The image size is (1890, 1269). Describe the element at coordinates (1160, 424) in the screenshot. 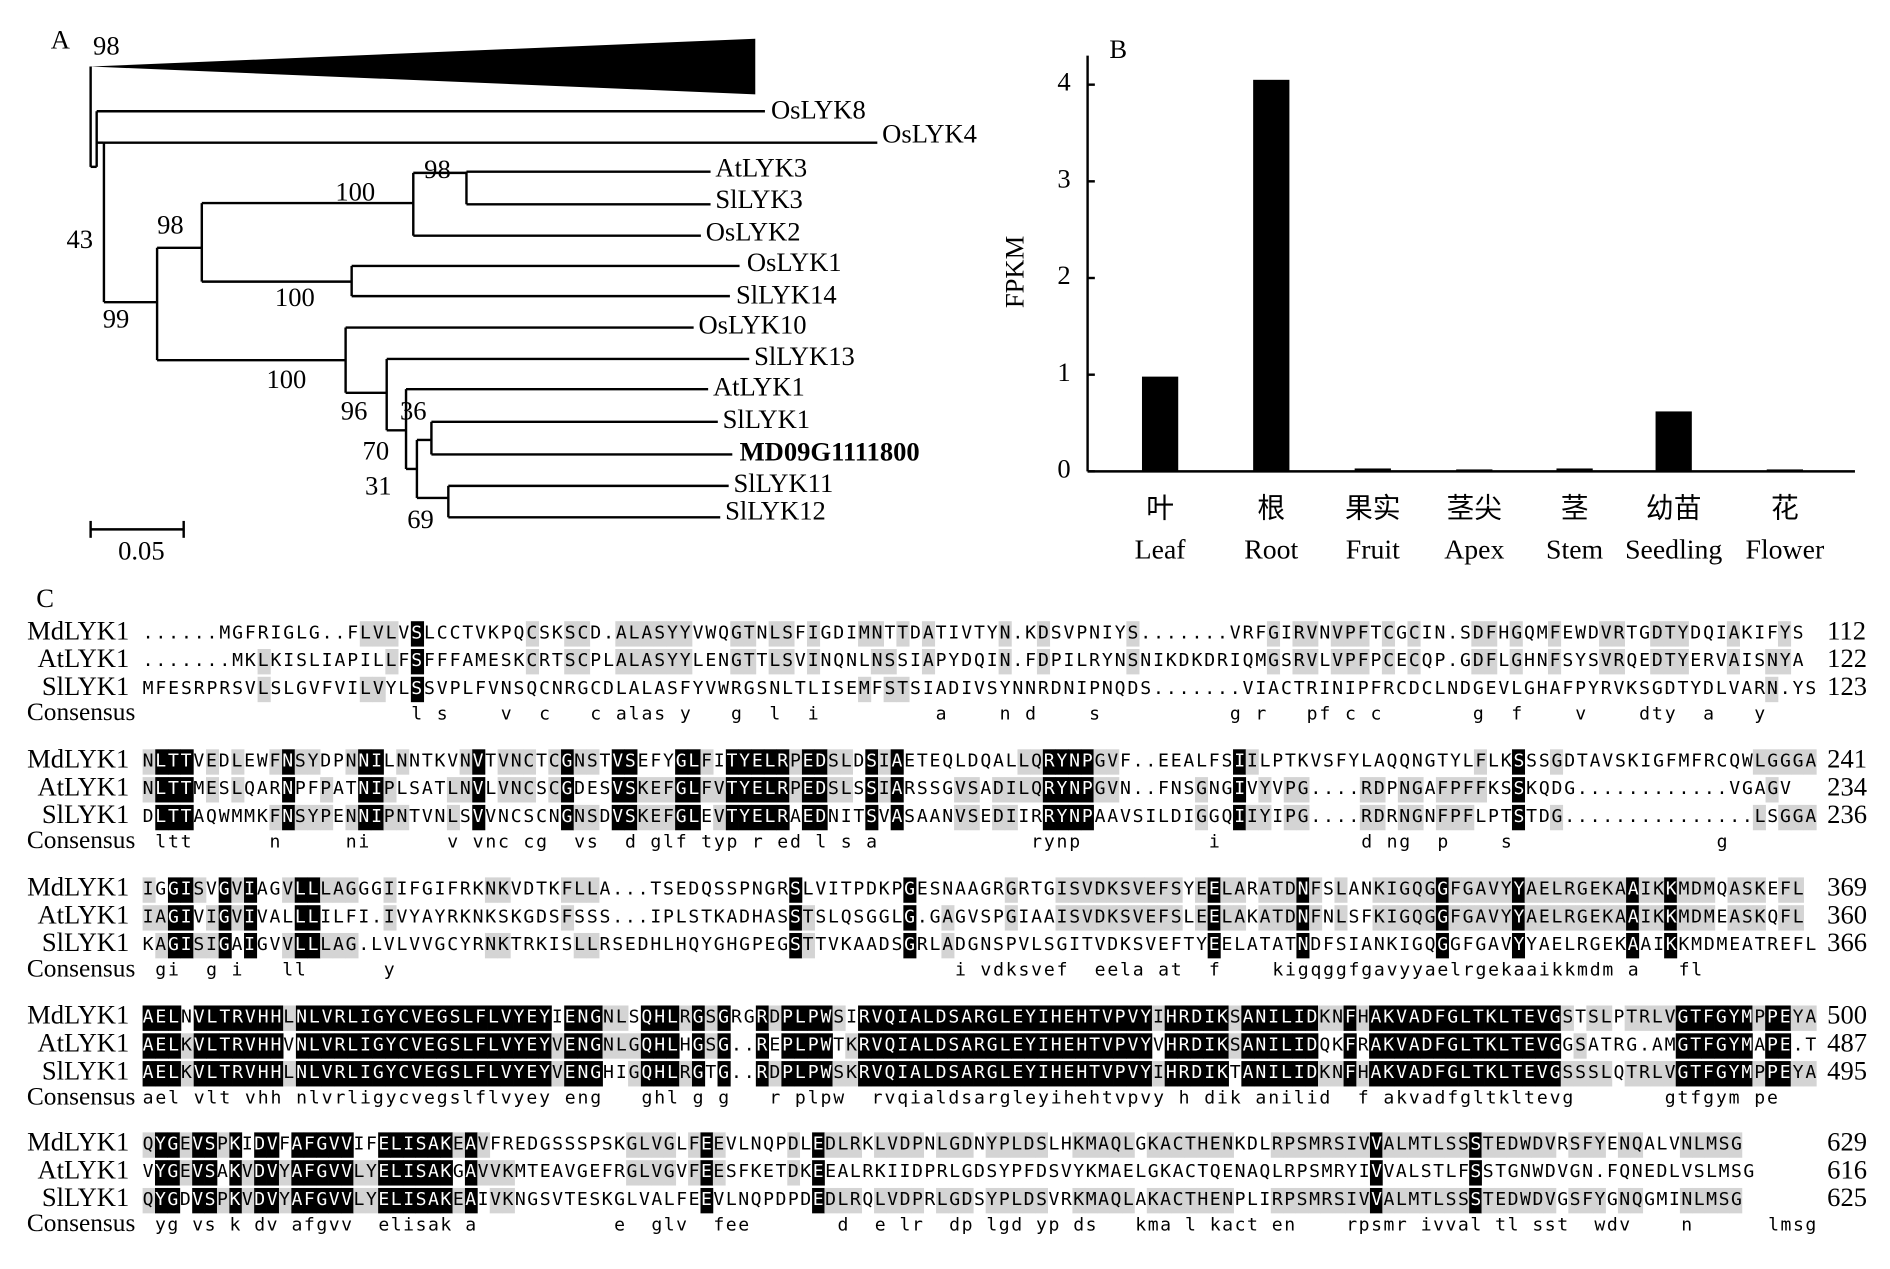

I see `bar` at that location.